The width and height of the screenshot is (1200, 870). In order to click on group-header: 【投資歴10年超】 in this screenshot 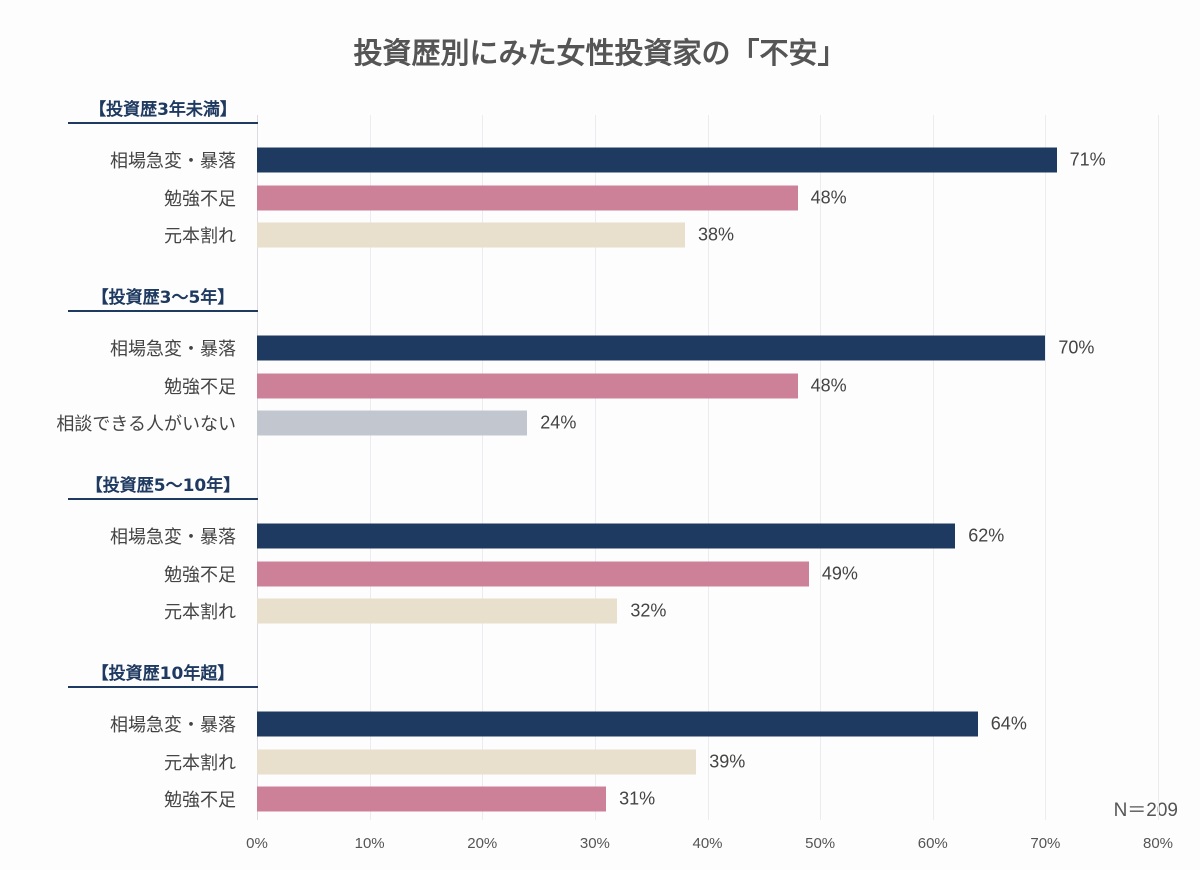, I will do `click(163, 673)`.